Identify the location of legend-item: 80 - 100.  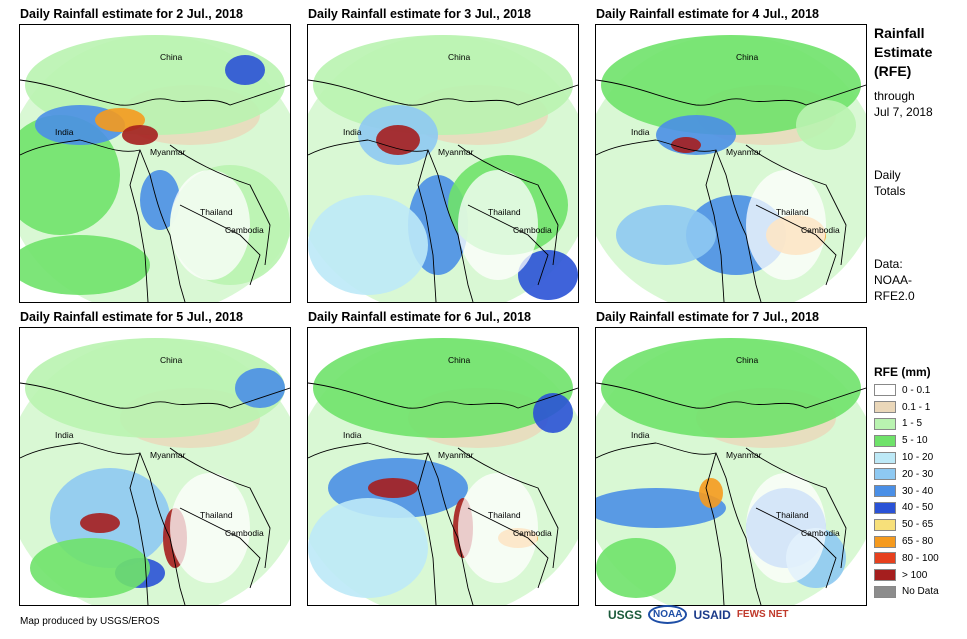
(906, 558).